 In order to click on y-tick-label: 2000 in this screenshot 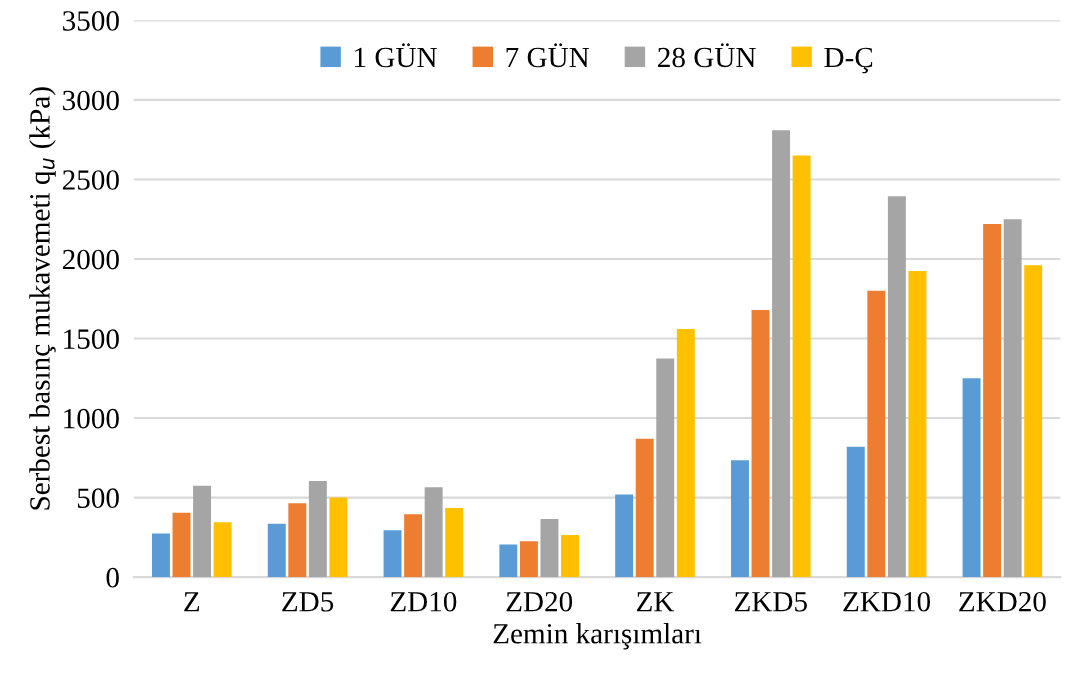, I will do `click(90, 259)`.